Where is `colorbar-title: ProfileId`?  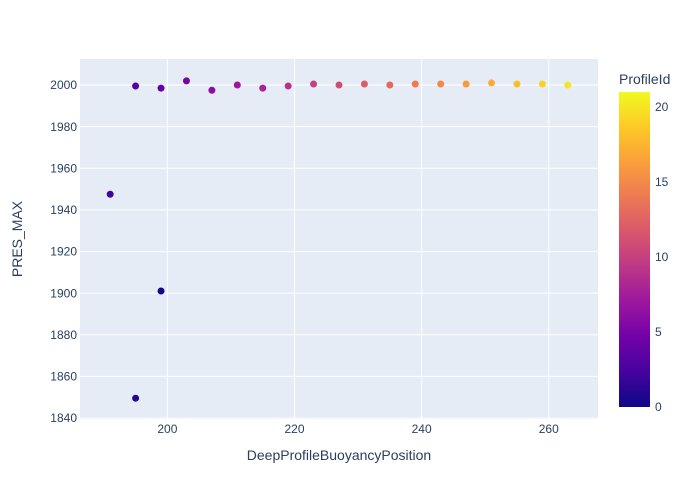 colorbar-title: ProfileId is located at coordinates (645, 79).